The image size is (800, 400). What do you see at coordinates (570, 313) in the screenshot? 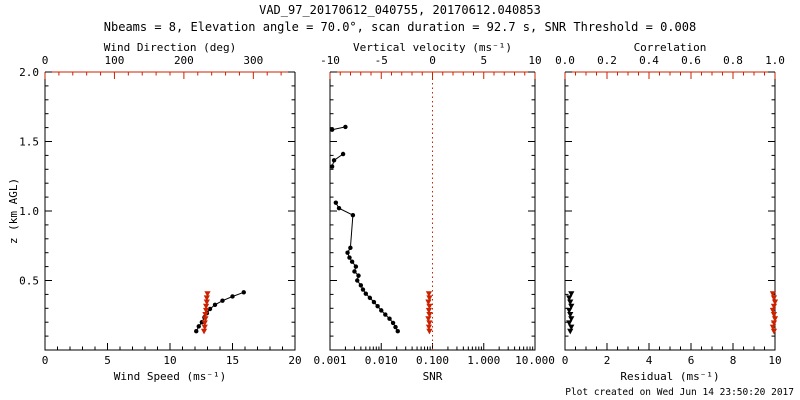
I see `series-residual` at bounding box center [570, 313].